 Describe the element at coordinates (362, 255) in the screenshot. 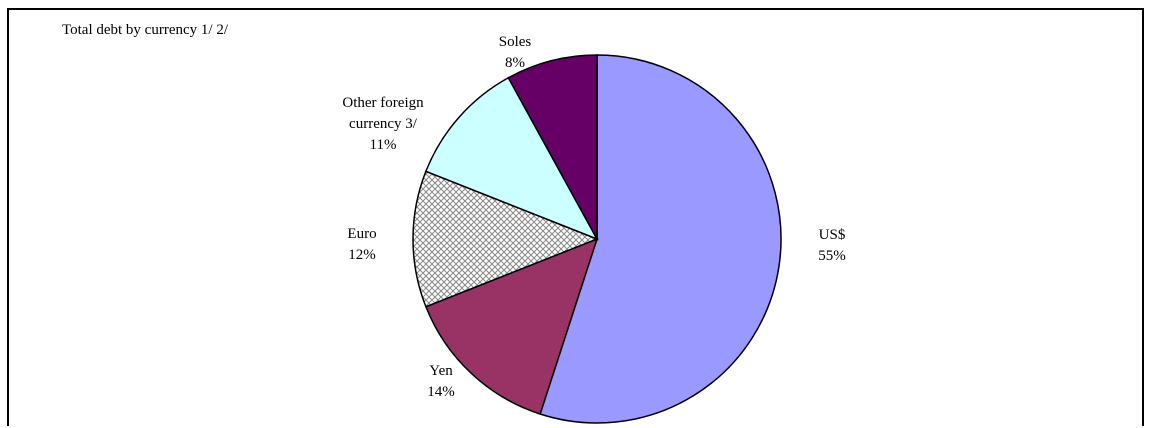

I see `slice-label-euro-value: 12%` at that location.